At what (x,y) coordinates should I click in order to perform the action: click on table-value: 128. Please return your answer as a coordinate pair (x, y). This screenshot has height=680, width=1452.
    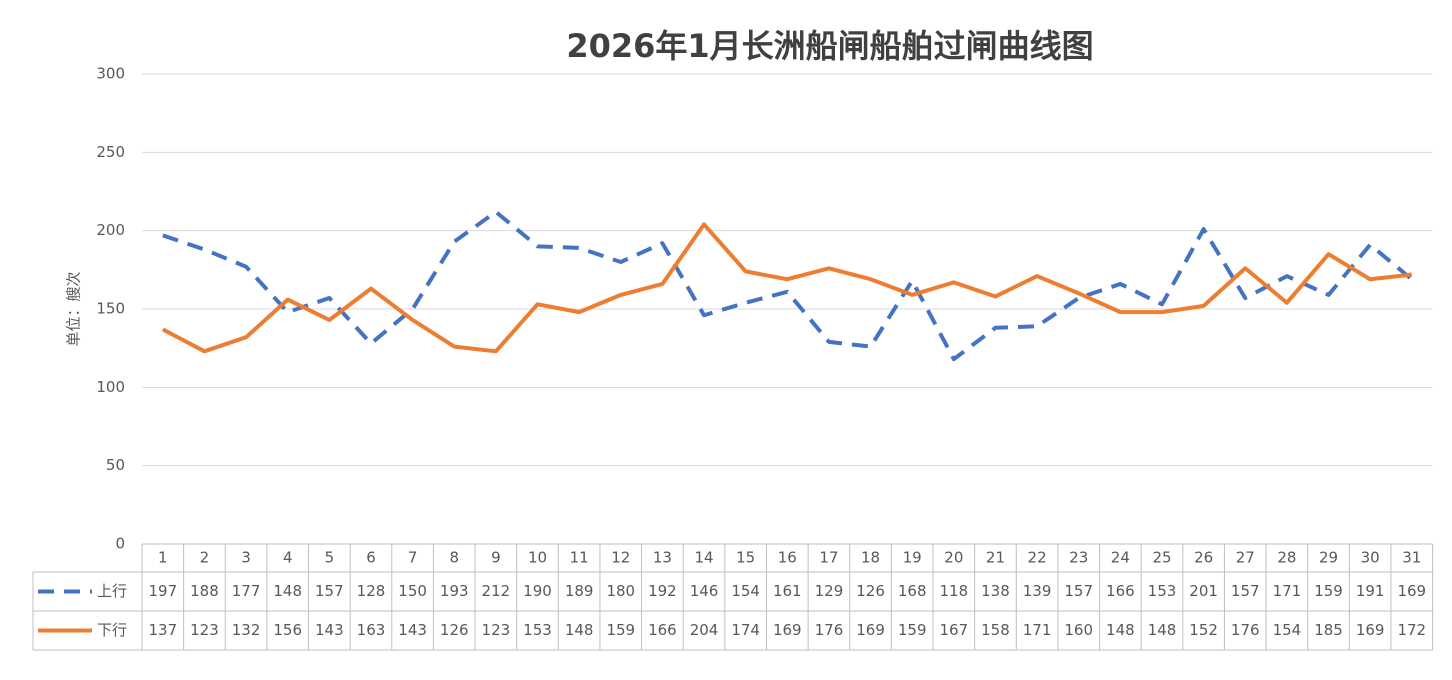
    Looking at the image, I should click on (371, 591).